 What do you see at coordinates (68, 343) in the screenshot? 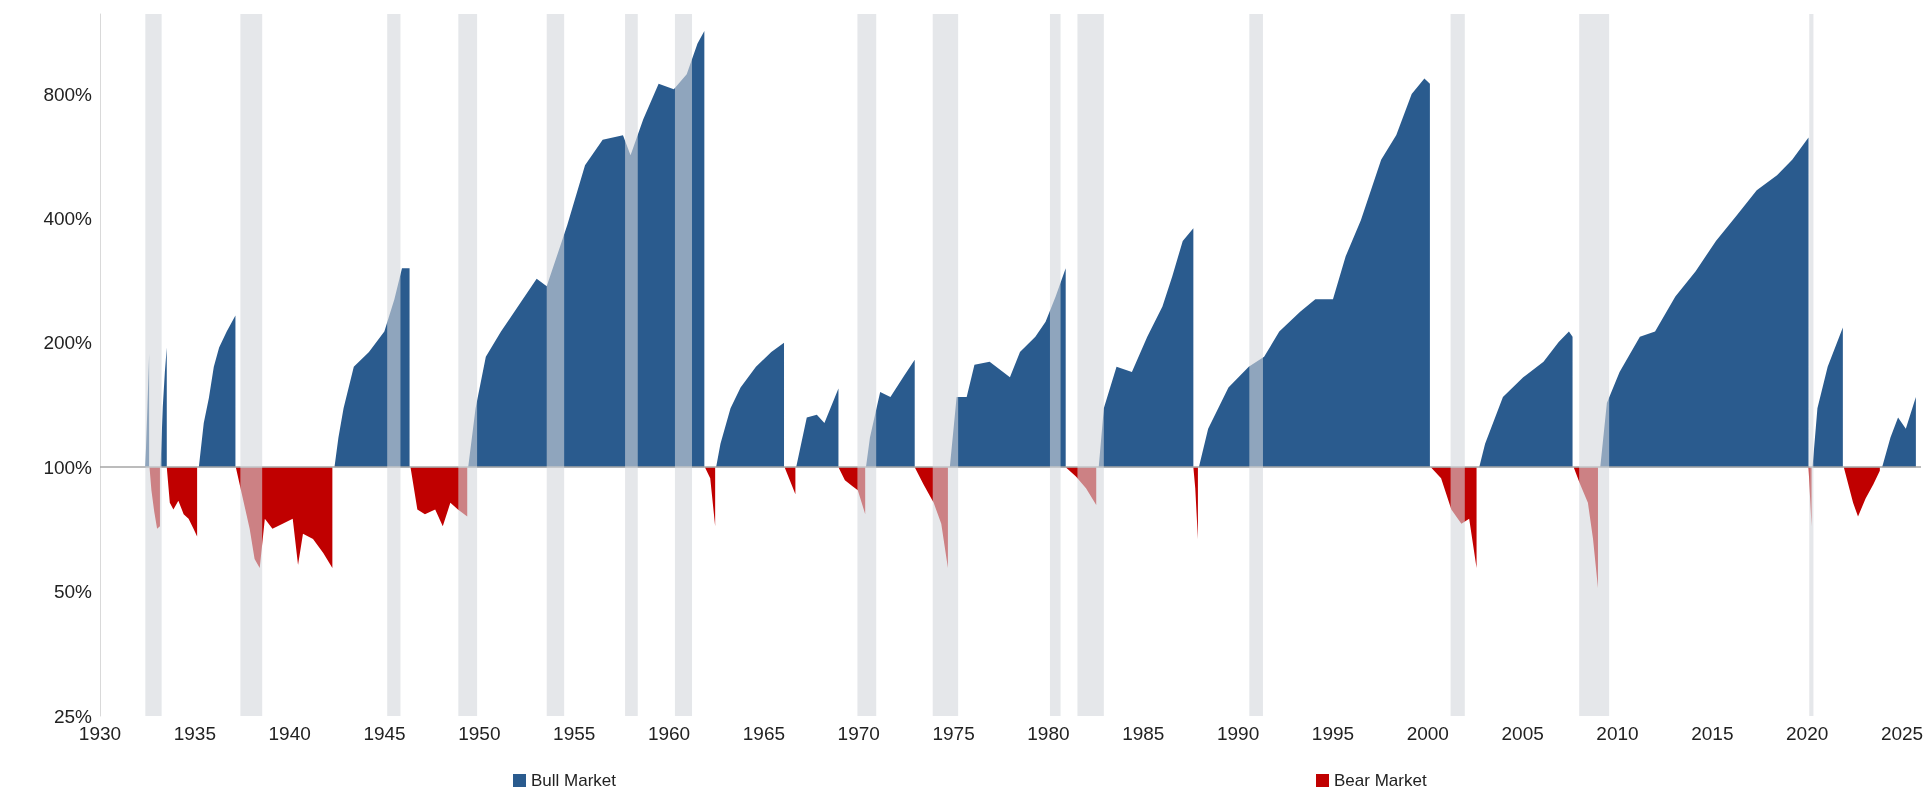
I see `y-tick-label: 200%` at bounding box center [68, 343].